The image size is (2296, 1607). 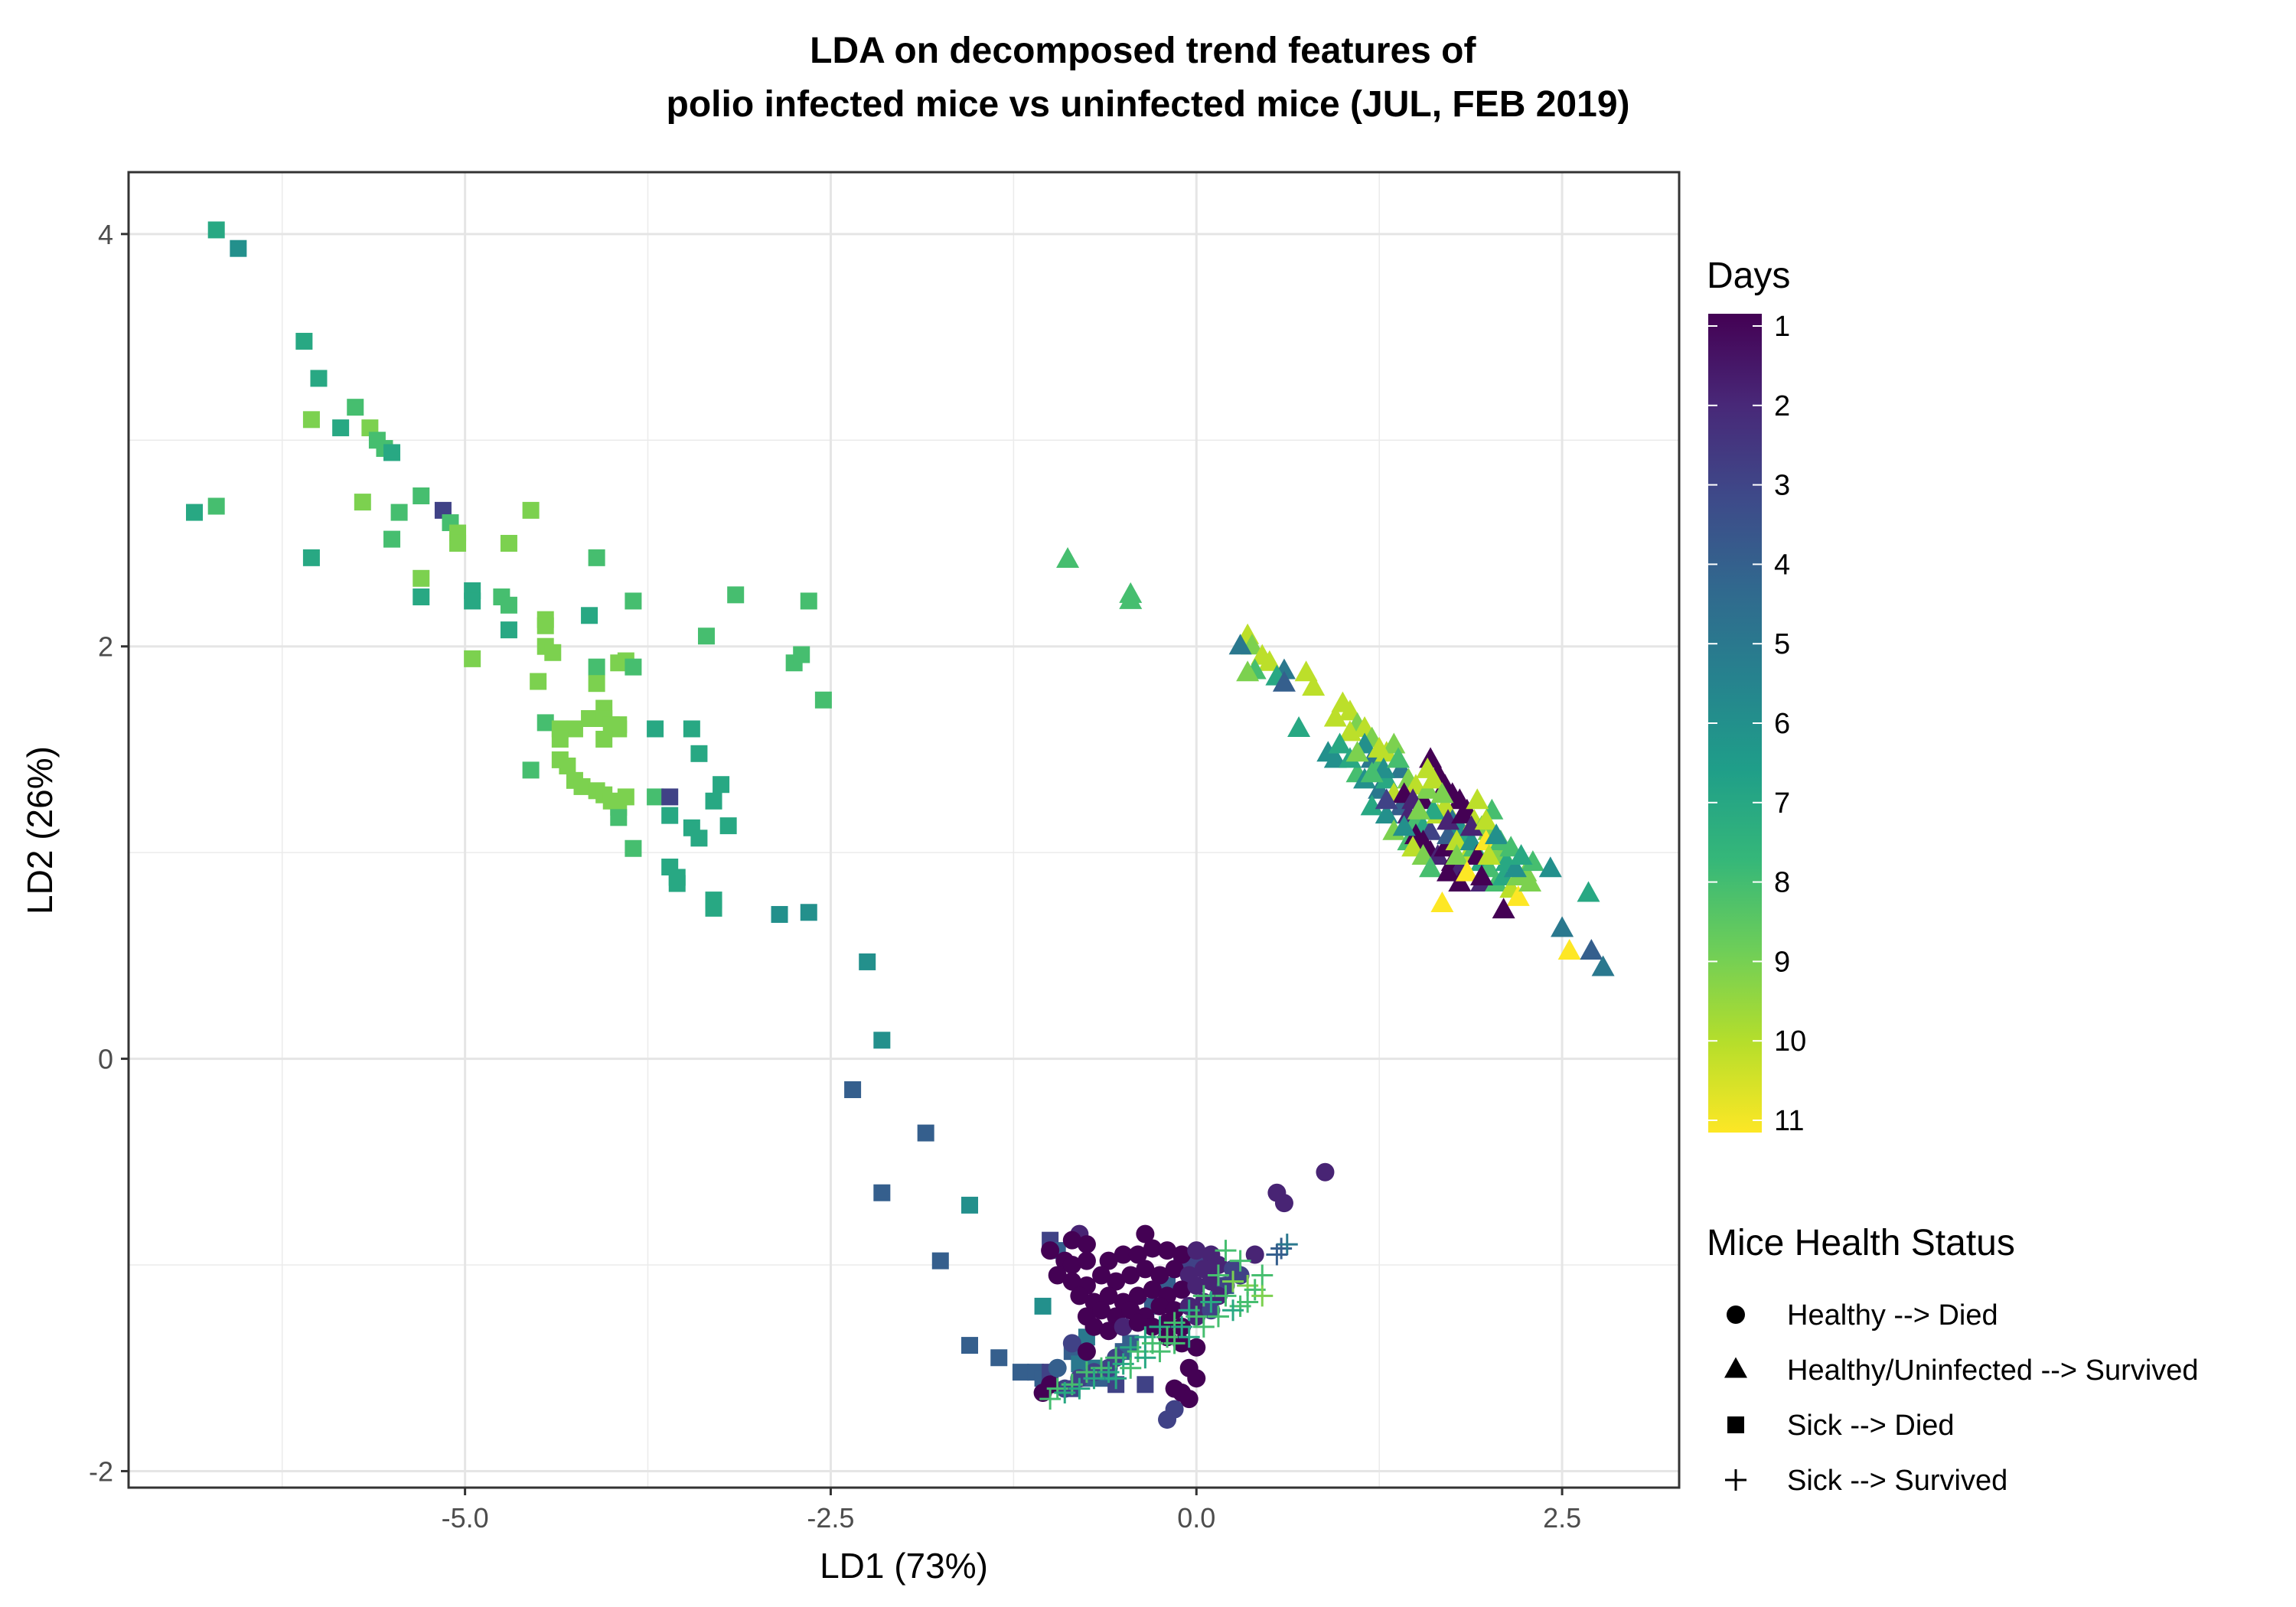 I want to click on y-axis: -2 0 2 4, so click(x=109, y=853).